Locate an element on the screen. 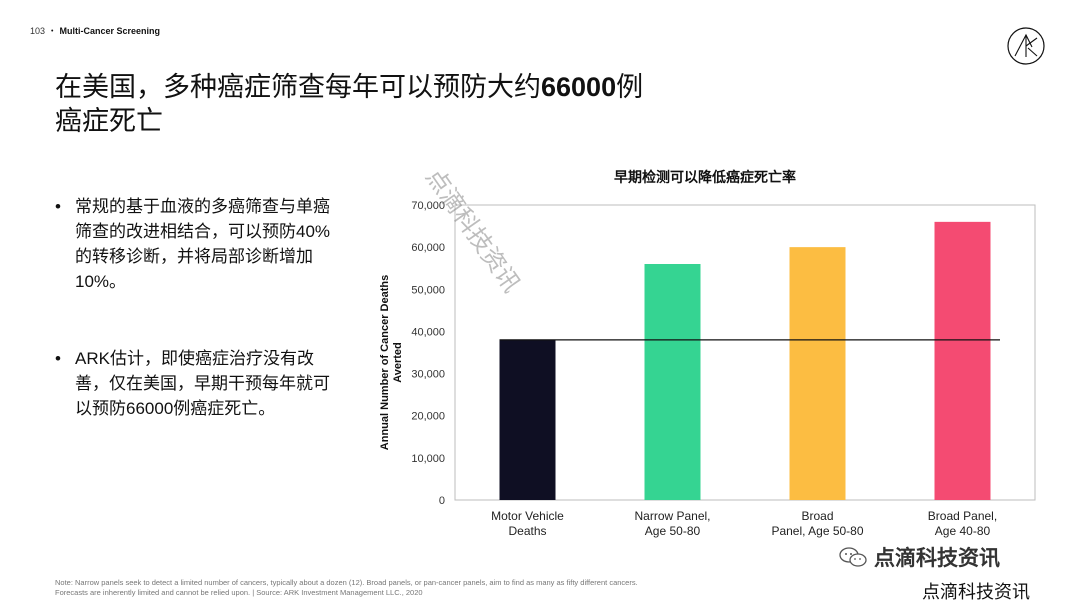 This screenshot has height=608, width=1080. footer-watermark: 点滴科技资讯 is located at coordinates (976, 592).